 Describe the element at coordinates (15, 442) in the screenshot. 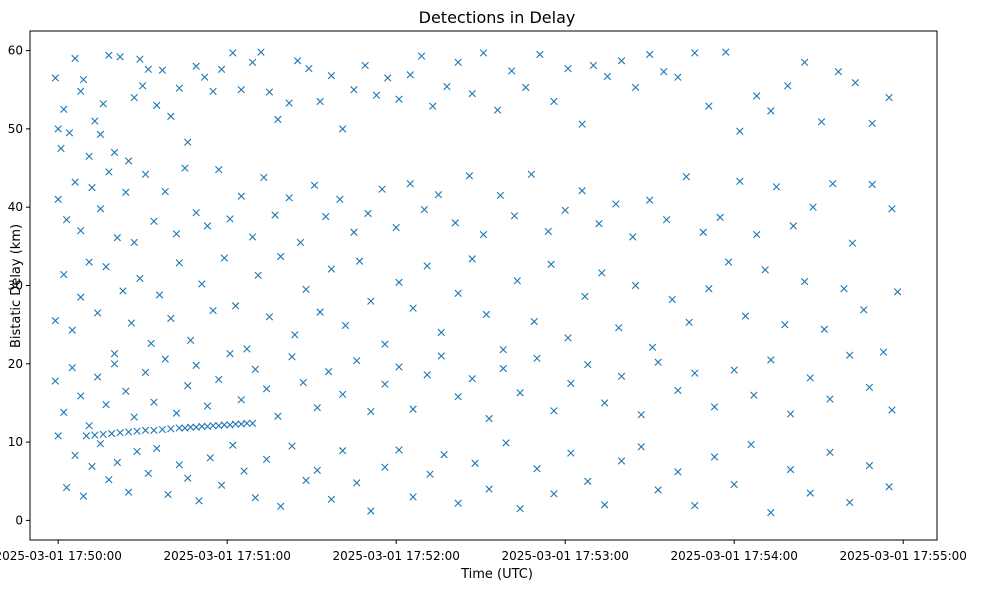

I see `y-tick-label: 10` at that location.